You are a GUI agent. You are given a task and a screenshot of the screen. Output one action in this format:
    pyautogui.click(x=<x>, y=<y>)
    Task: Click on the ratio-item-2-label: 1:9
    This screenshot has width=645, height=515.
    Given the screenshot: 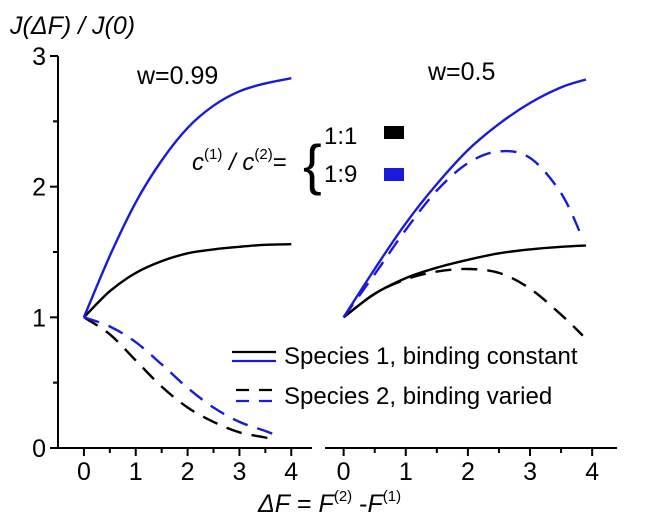 What is the action you would take?
    pyautogui.click(x=340, y=174)
    